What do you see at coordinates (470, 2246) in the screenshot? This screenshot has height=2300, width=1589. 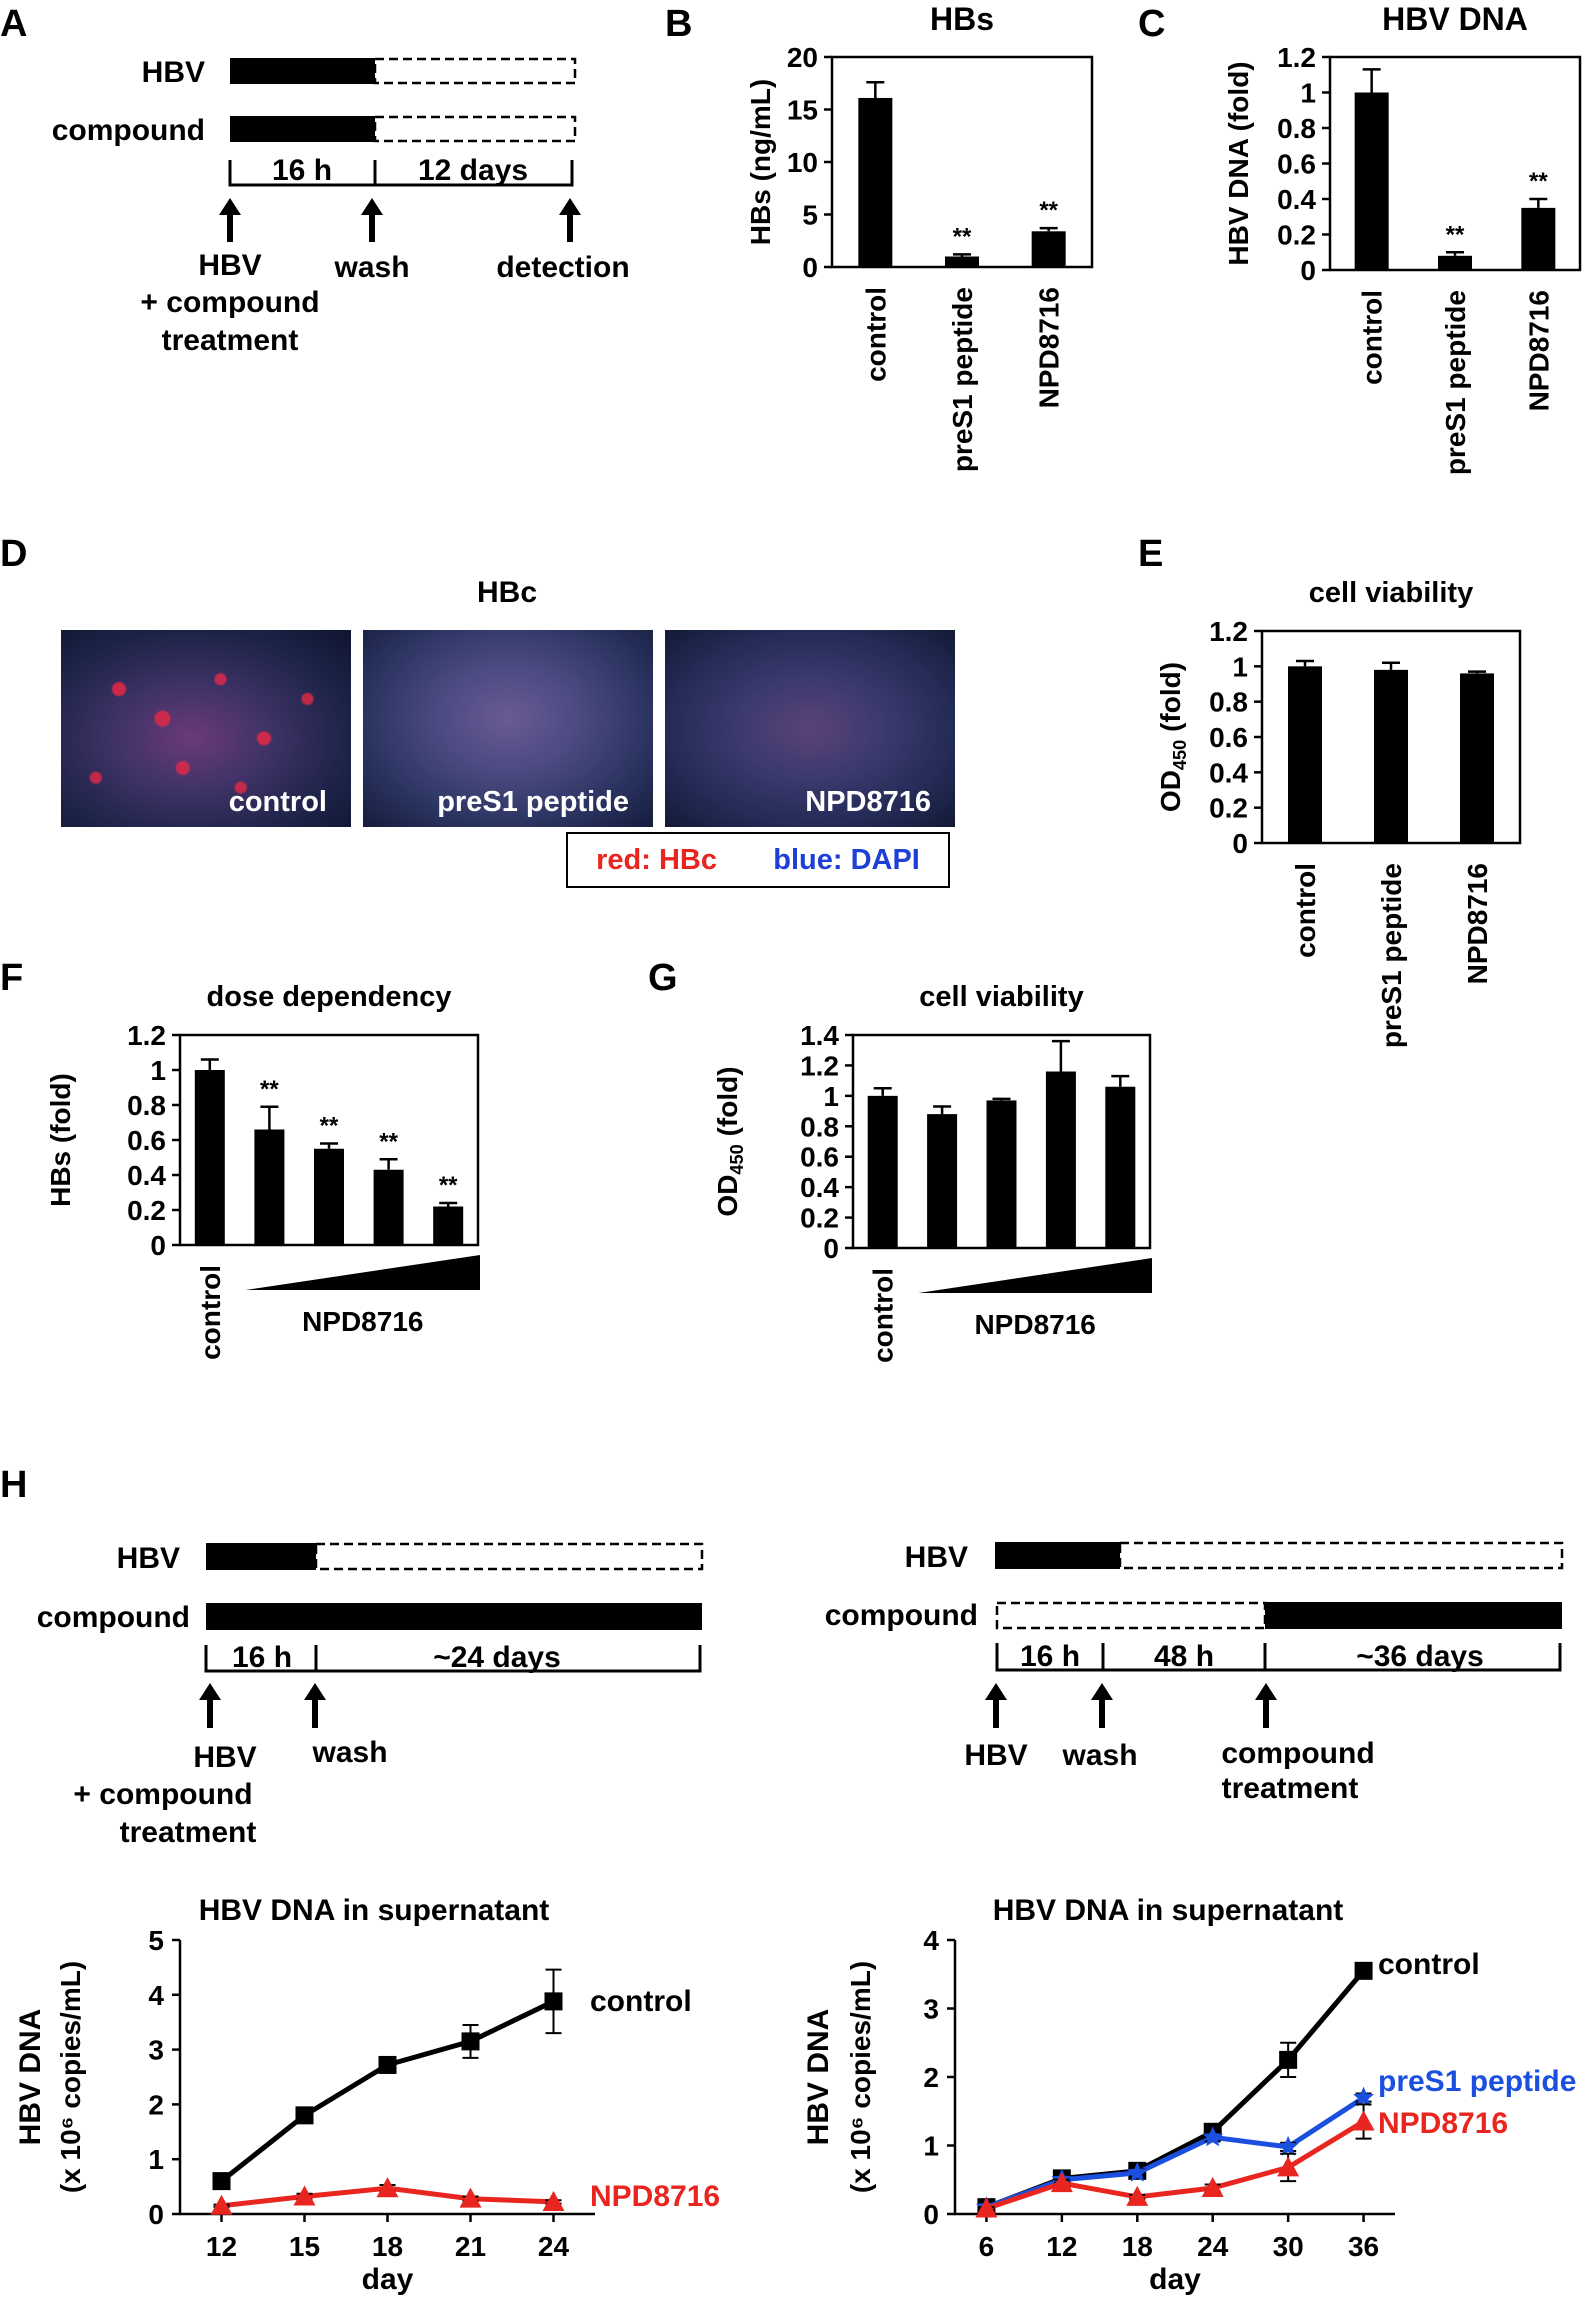 I see `x-tick-label: 21` at bounding box center [470, 2246].